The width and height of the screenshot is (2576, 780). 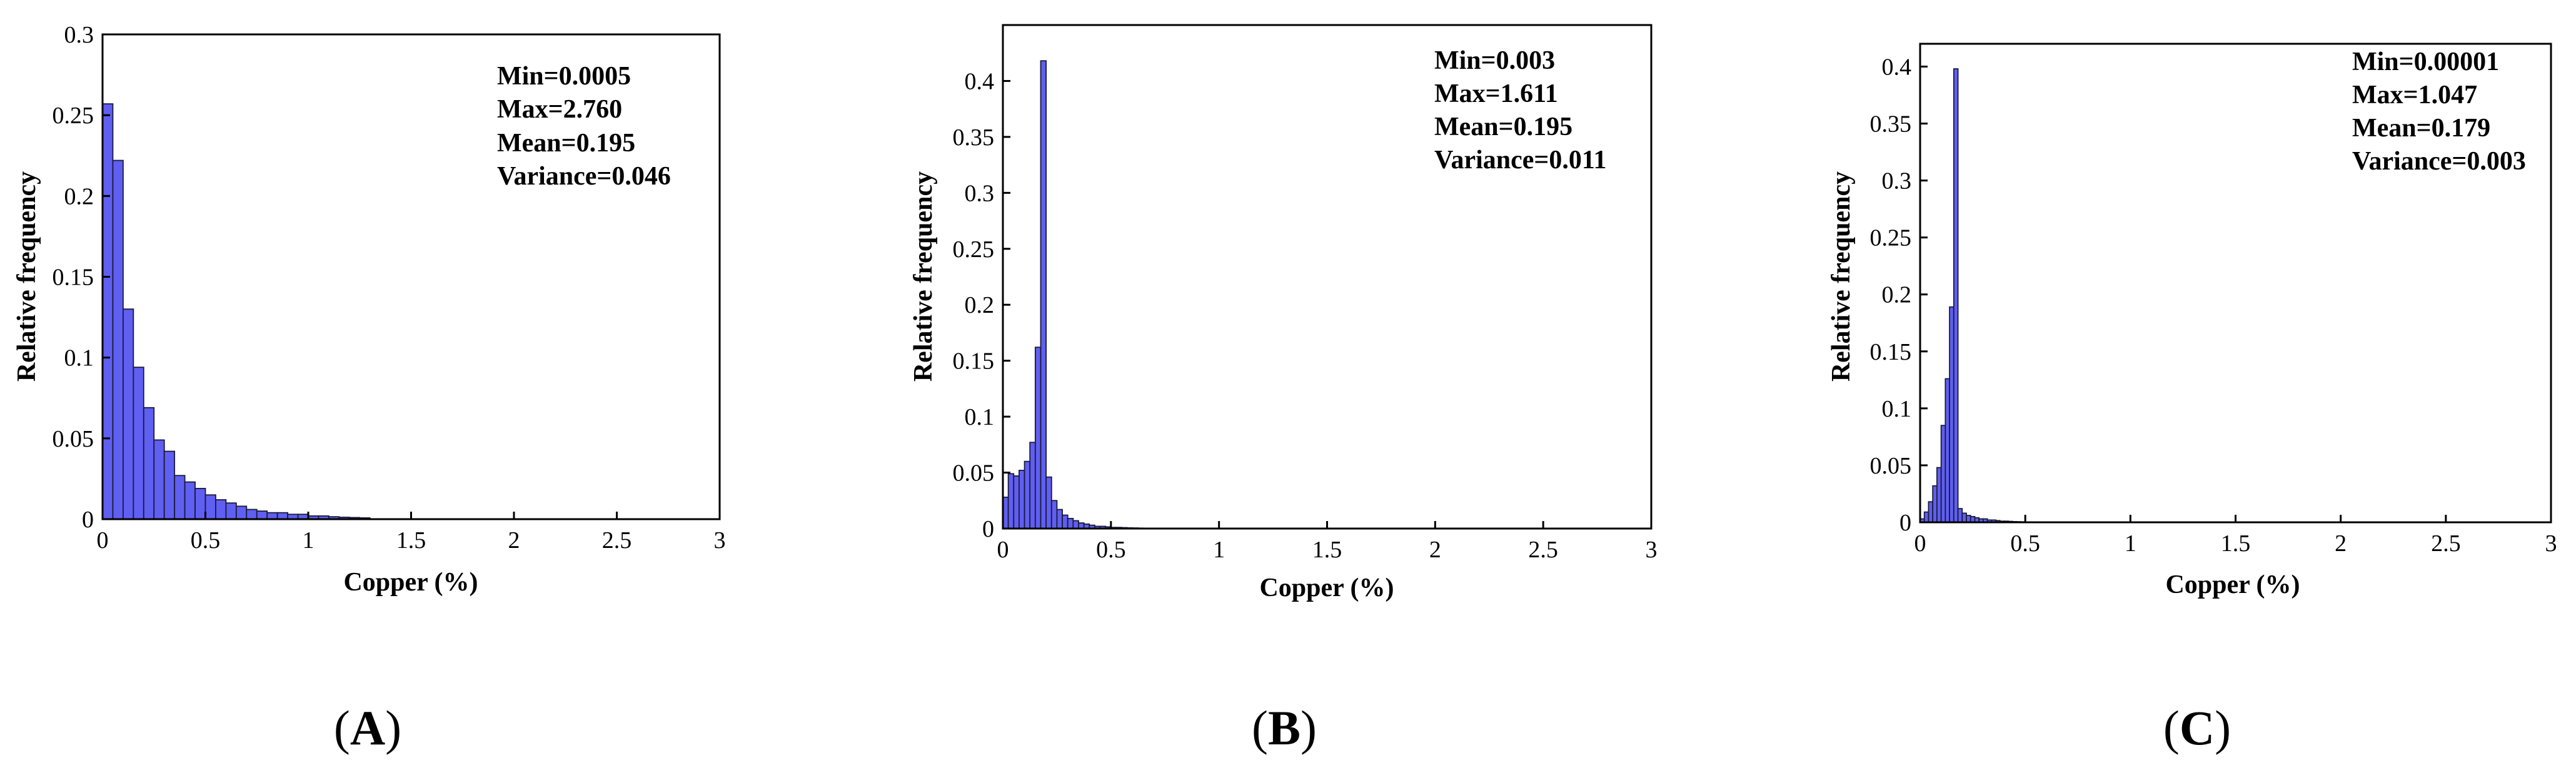 What do you see at coordinates (1327, 550) in the screenshot?
I see `x-tick-labels-b: 0 0.5 1 1.5 2 2.5 3` at bounding box center [1327, 550].